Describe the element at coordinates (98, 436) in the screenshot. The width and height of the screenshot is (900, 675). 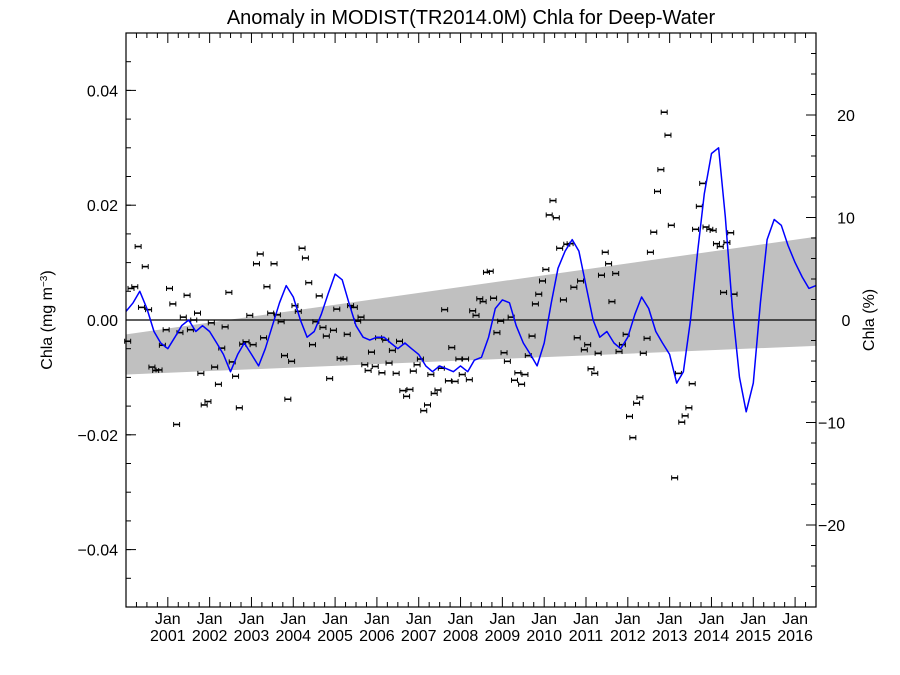
I see `y-tick-label-left: −0.02` at that location.